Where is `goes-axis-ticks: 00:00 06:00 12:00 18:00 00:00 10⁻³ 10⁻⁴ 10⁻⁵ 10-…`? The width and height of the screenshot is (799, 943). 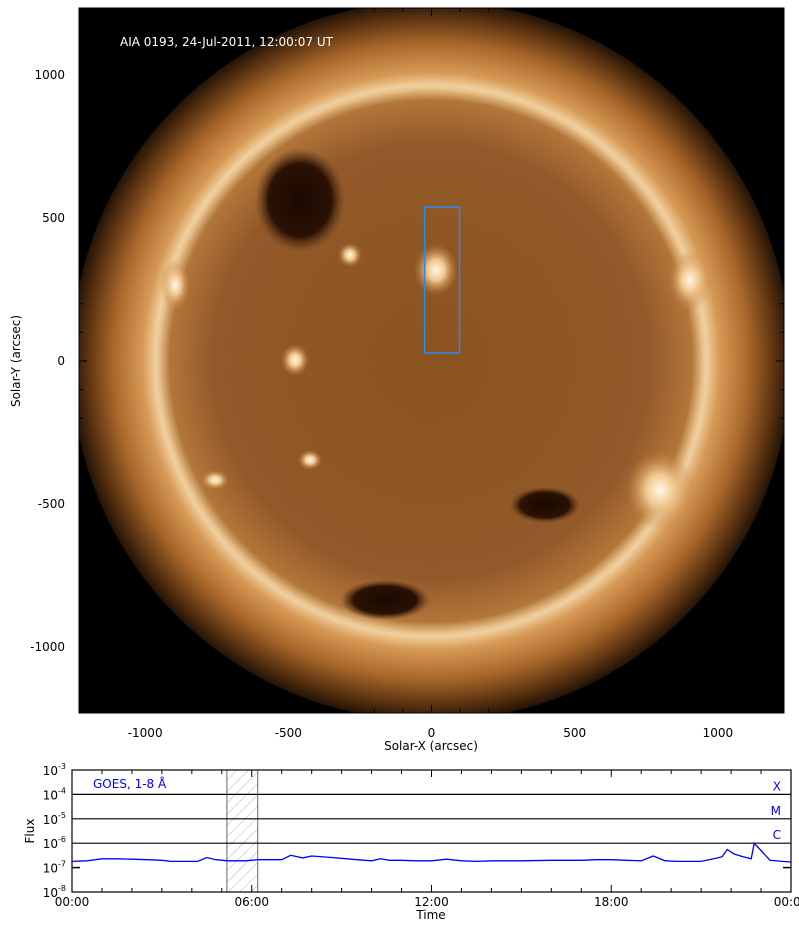
goes-axis-ticks: 00:00 06:00 12:00 18:00 00:00 10⁻³ 10⁻⁴ 10⁻⁵ 10-… is located at coordinates (421, 835).